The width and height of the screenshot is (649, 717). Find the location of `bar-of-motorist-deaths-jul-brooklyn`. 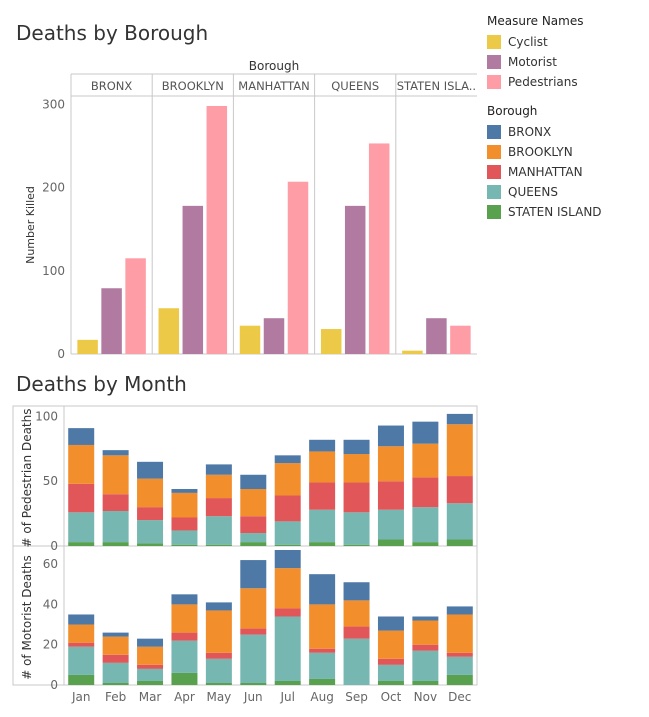

bar-of-motorist-deaths-jul-brooklyn is located at coordinates (287, 588).